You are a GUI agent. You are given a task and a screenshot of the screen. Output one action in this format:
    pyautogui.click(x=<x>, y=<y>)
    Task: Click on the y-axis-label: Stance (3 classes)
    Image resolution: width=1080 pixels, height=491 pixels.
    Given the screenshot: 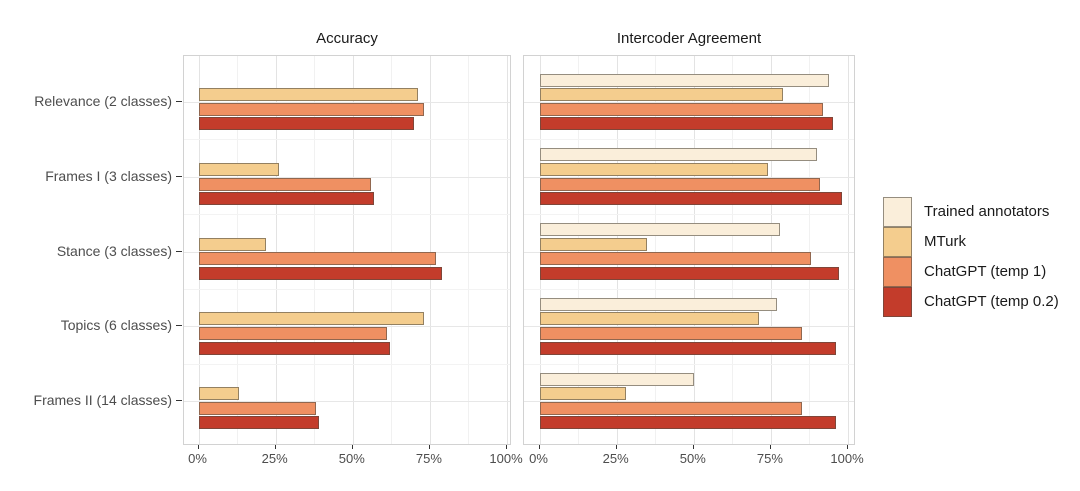 What is the action you would take?
    pyautogui.click(x=114, y=250)
    